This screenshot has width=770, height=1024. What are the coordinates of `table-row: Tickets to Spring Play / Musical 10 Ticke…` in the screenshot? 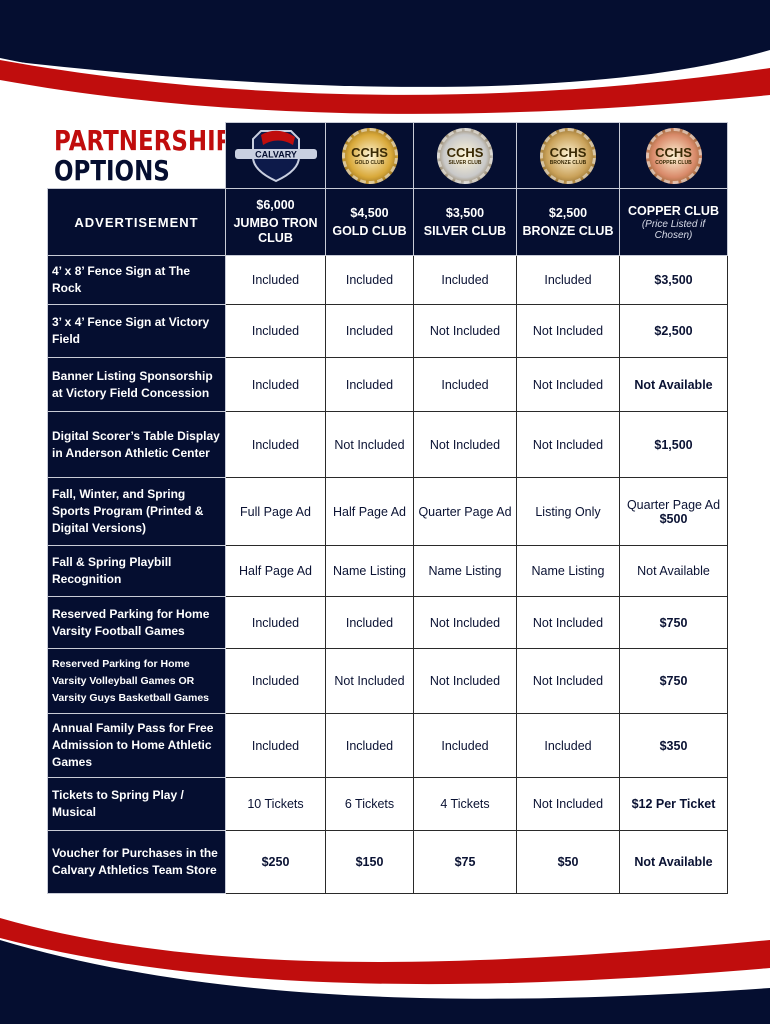 It's located at (387, 804).